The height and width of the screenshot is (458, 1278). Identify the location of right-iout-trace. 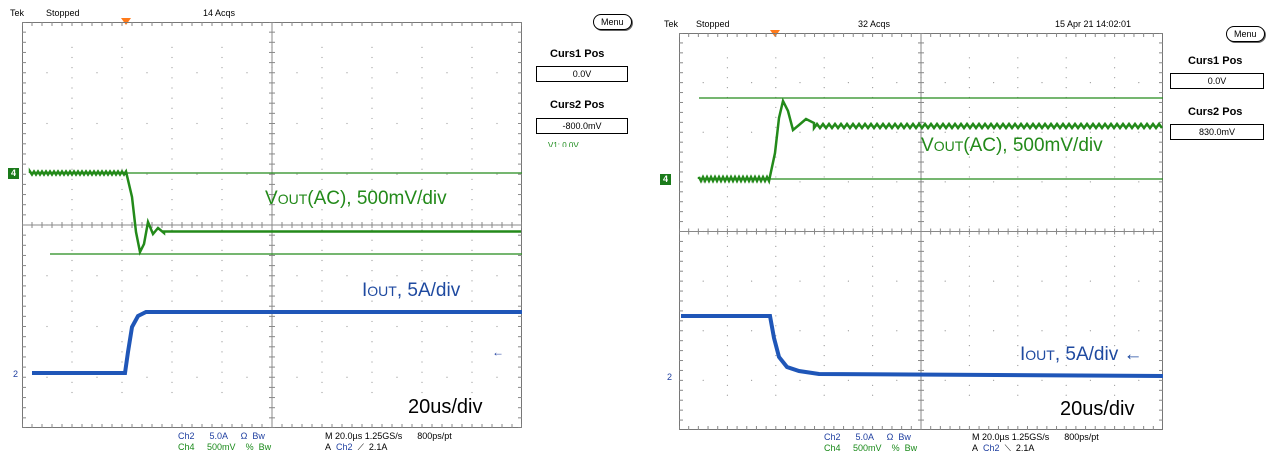
(922, 346).